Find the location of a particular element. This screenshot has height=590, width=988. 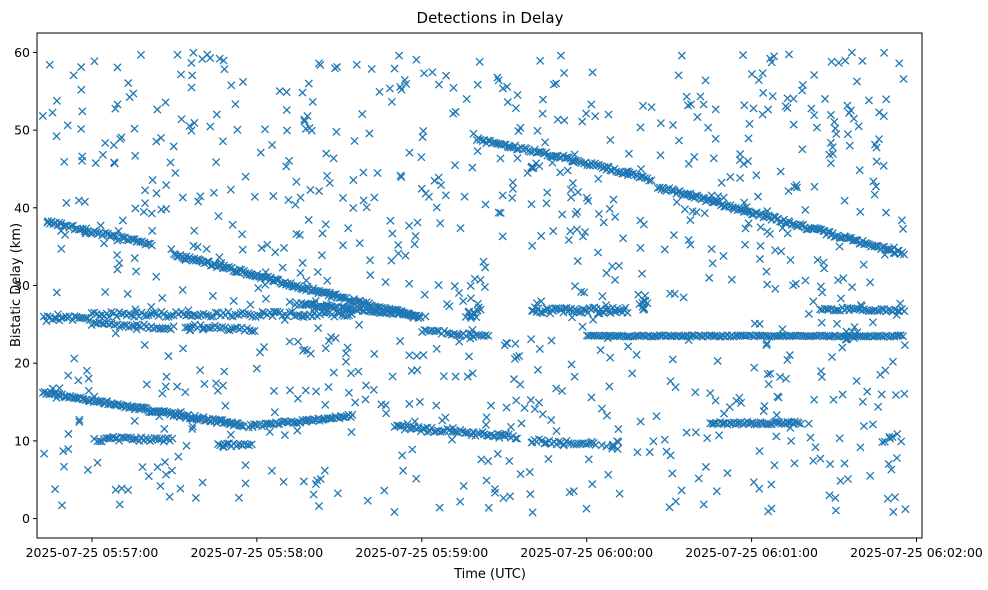

x-tick-label: 2025-07-25 05:59:00 is located at coordinates (421, 552).